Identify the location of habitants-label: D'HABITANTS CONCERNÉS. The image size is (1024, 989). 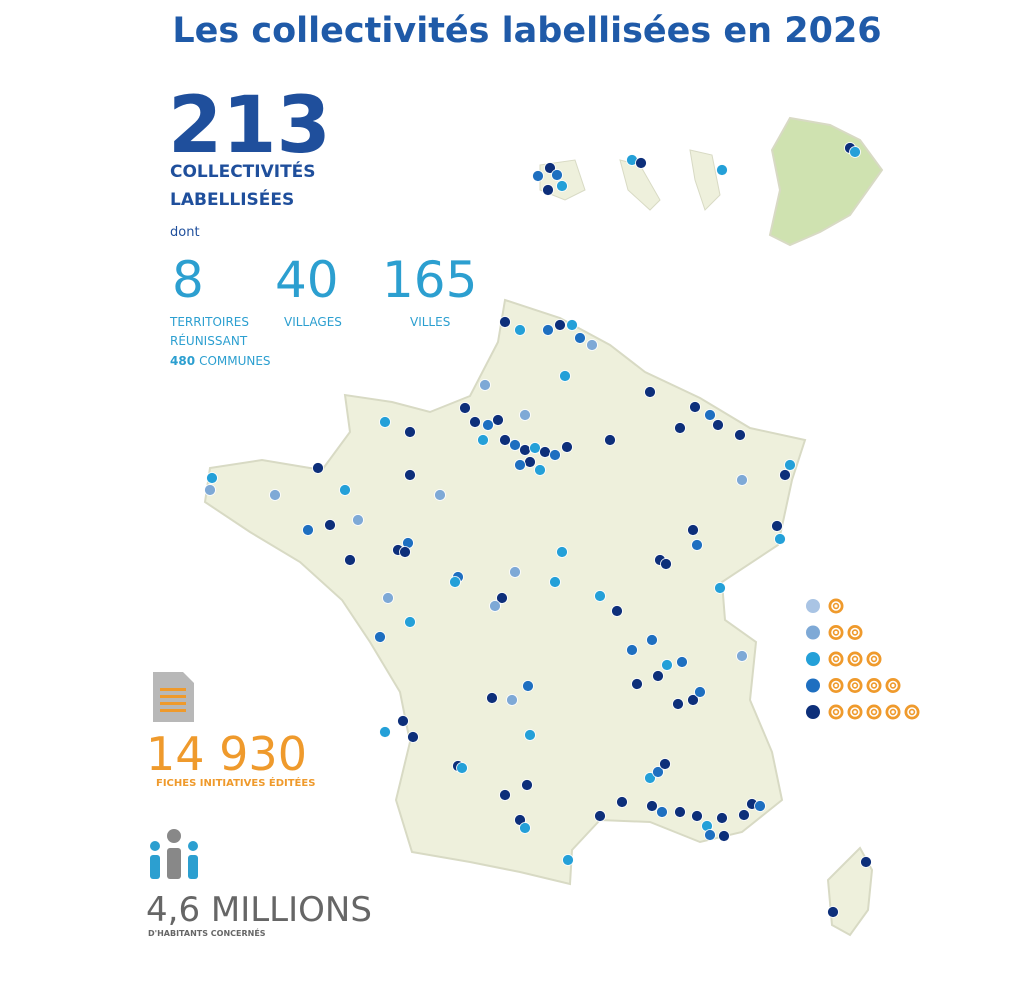
(207, 932).